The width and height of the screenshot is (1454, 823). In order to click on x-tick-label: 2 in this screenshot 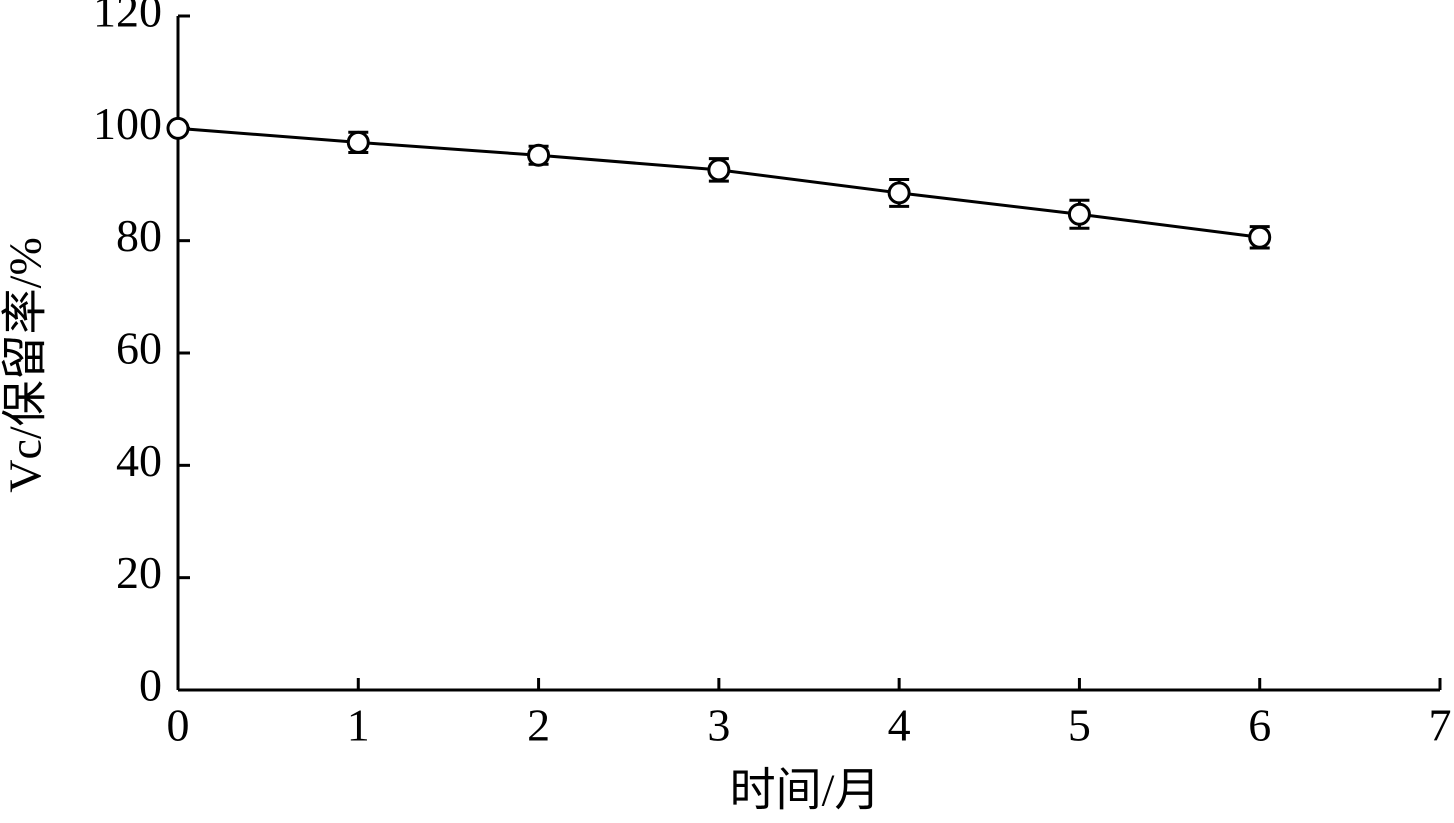, I will do `click(538, 725)`.